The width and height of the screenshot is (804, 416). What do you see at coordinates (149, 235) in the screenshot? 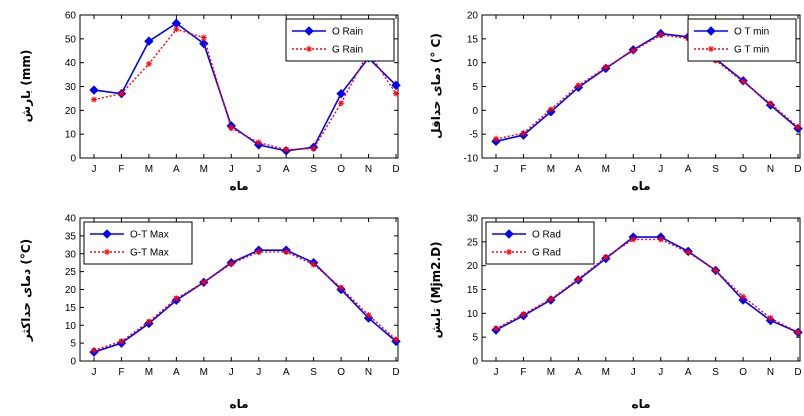
I see `legend-entry: O-T Max` at bounding box center [149, 235].